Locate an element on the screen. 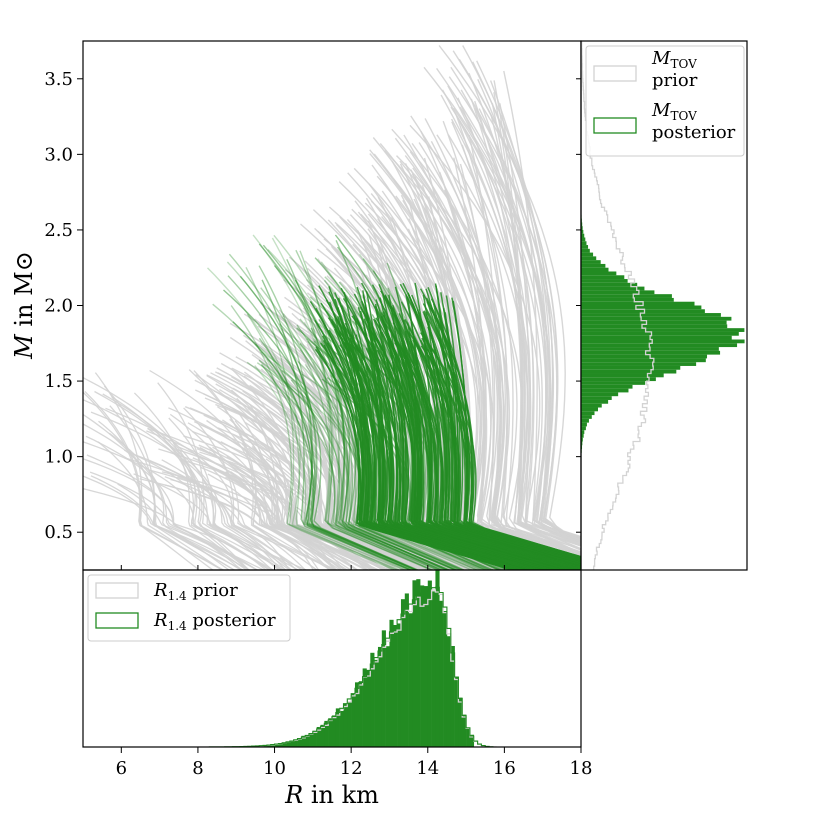  right-y-ticks is located at coordinates (578, 305).